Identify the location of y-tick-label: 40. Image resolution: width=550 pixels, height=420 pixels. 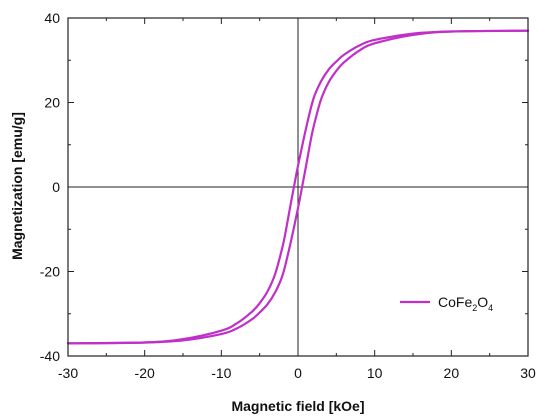
(52, 18).